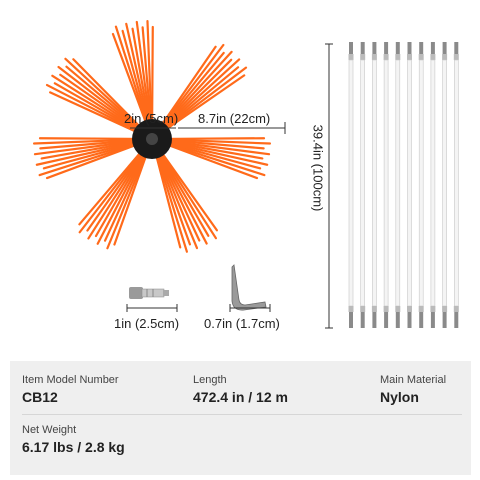  What do you see at coordinates (413, 380) in the screenshot?
I see `material-label: Main Material` at bounding box center [413, 380].